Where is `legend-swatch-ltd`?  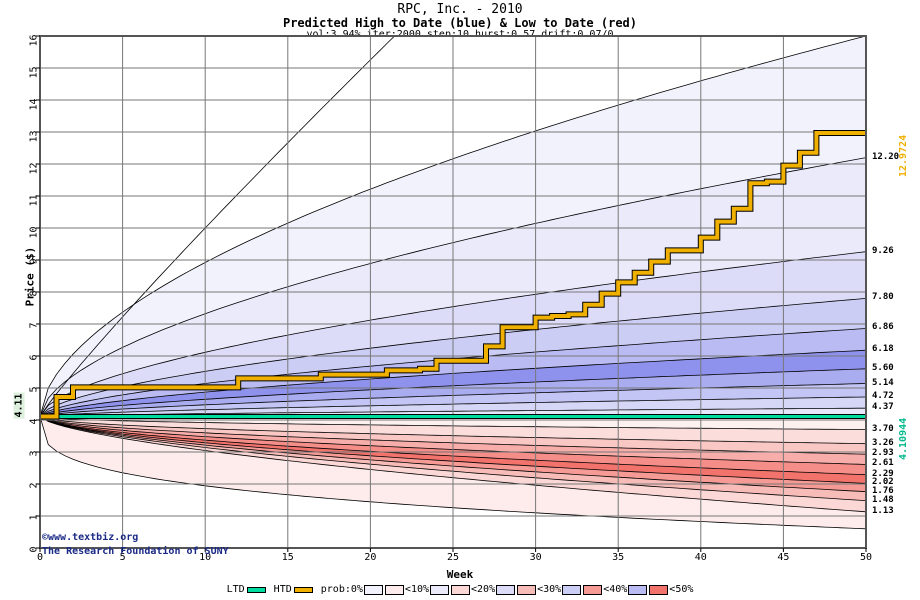 legend-swatch-ltd is located at coordinates (256, 589).